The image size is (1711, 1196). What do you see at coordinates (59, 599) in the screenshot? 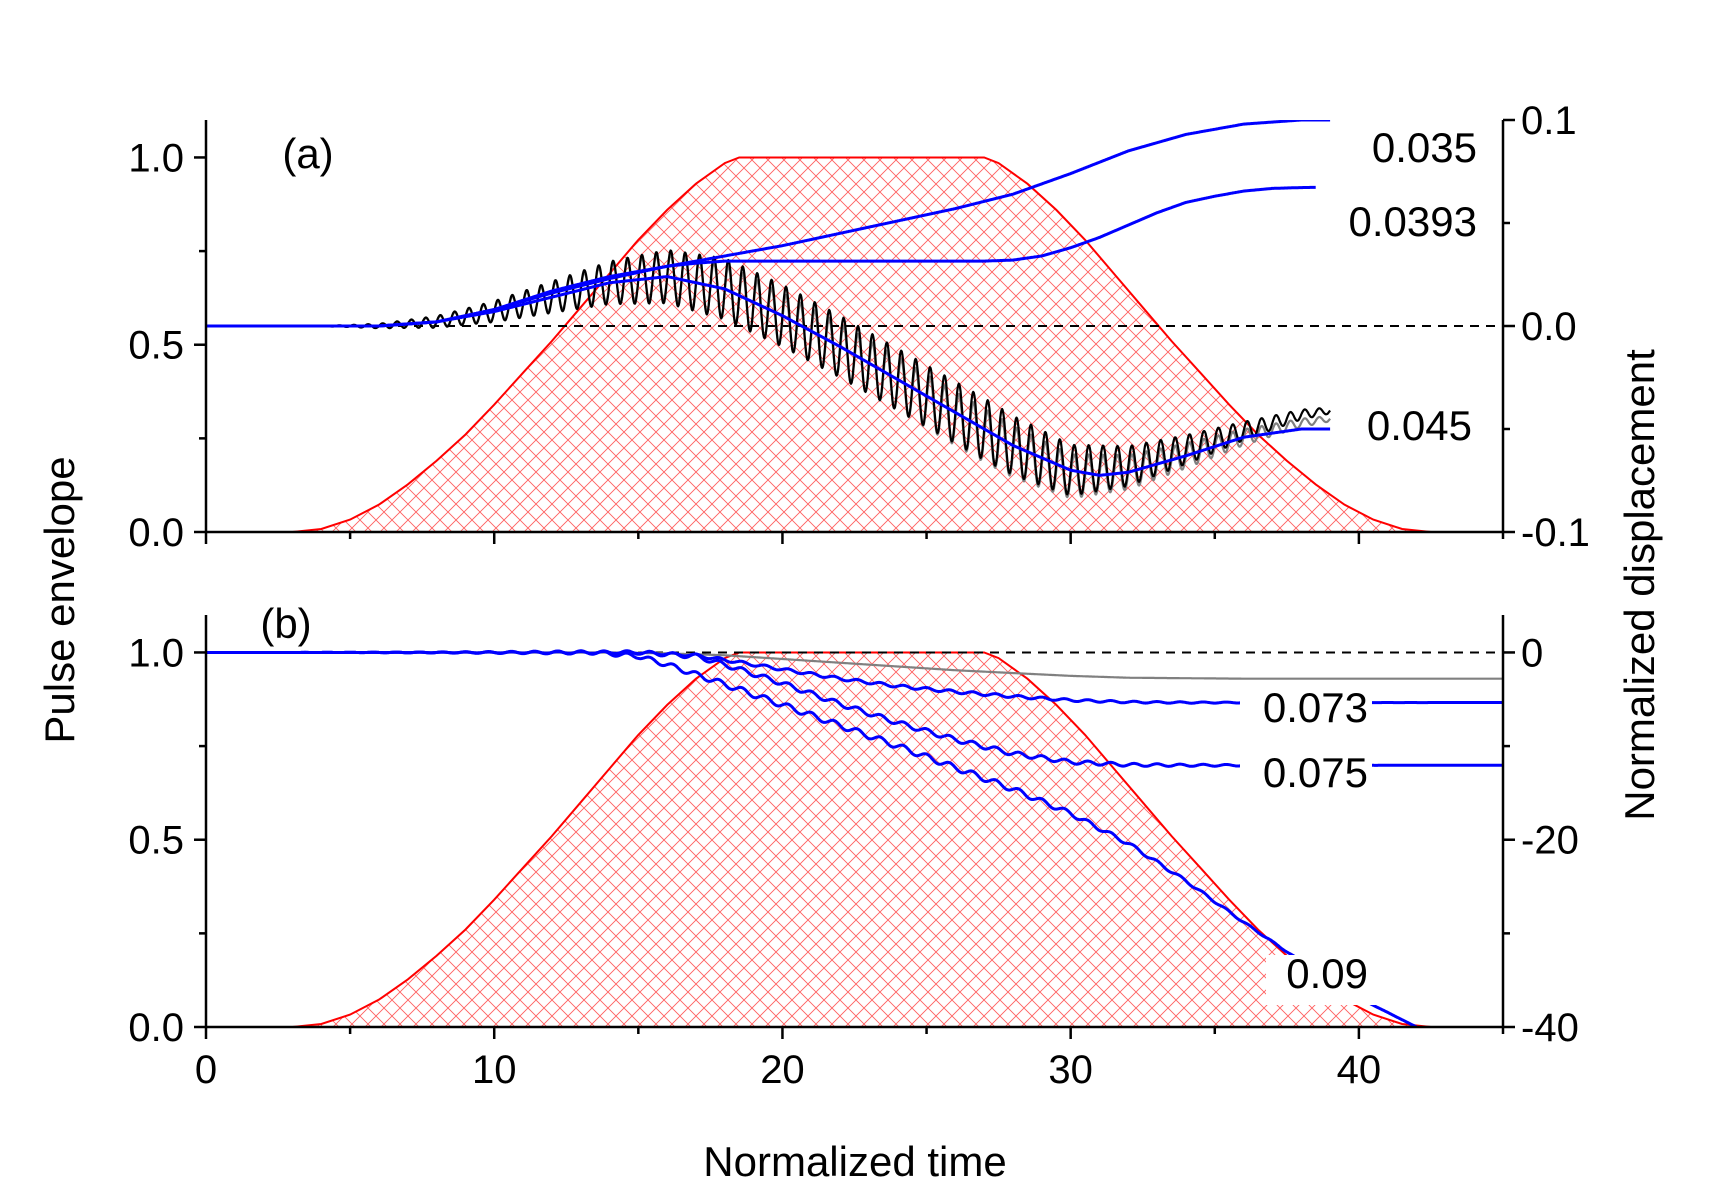
I see `y-axis-left-title: Pulse envelope` at bounding box center [59, 599].